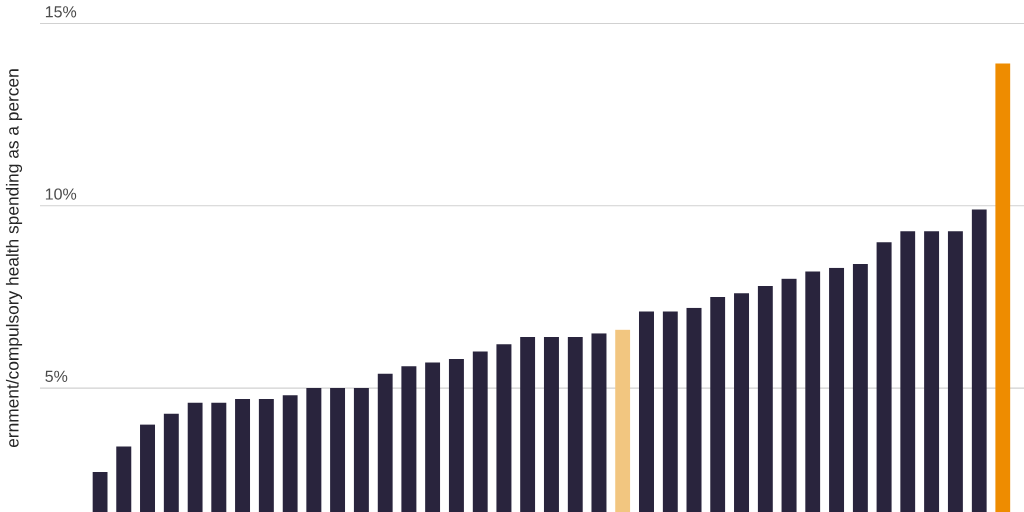 This screenshot has width=1024, height=512. I want to click on y-axis-title: ernment/compulsory health spending as a percen, so click(14, 258).